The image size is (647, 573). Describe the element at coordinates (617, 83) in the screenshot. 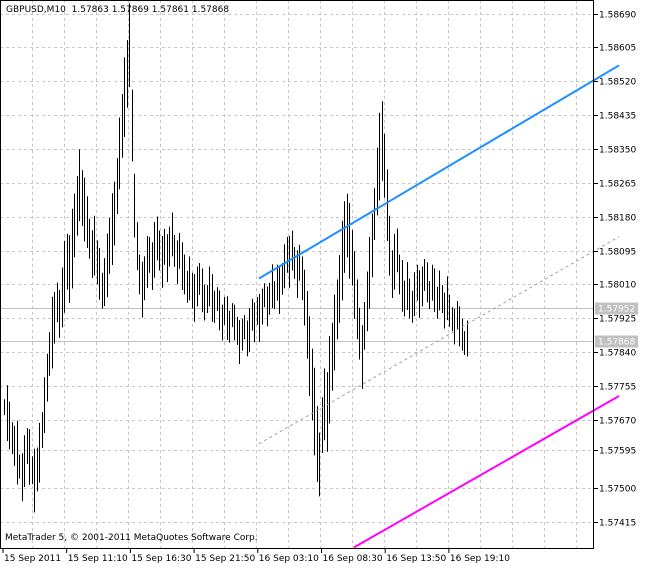

I see `y-tick-label: 1.58520` at that location.